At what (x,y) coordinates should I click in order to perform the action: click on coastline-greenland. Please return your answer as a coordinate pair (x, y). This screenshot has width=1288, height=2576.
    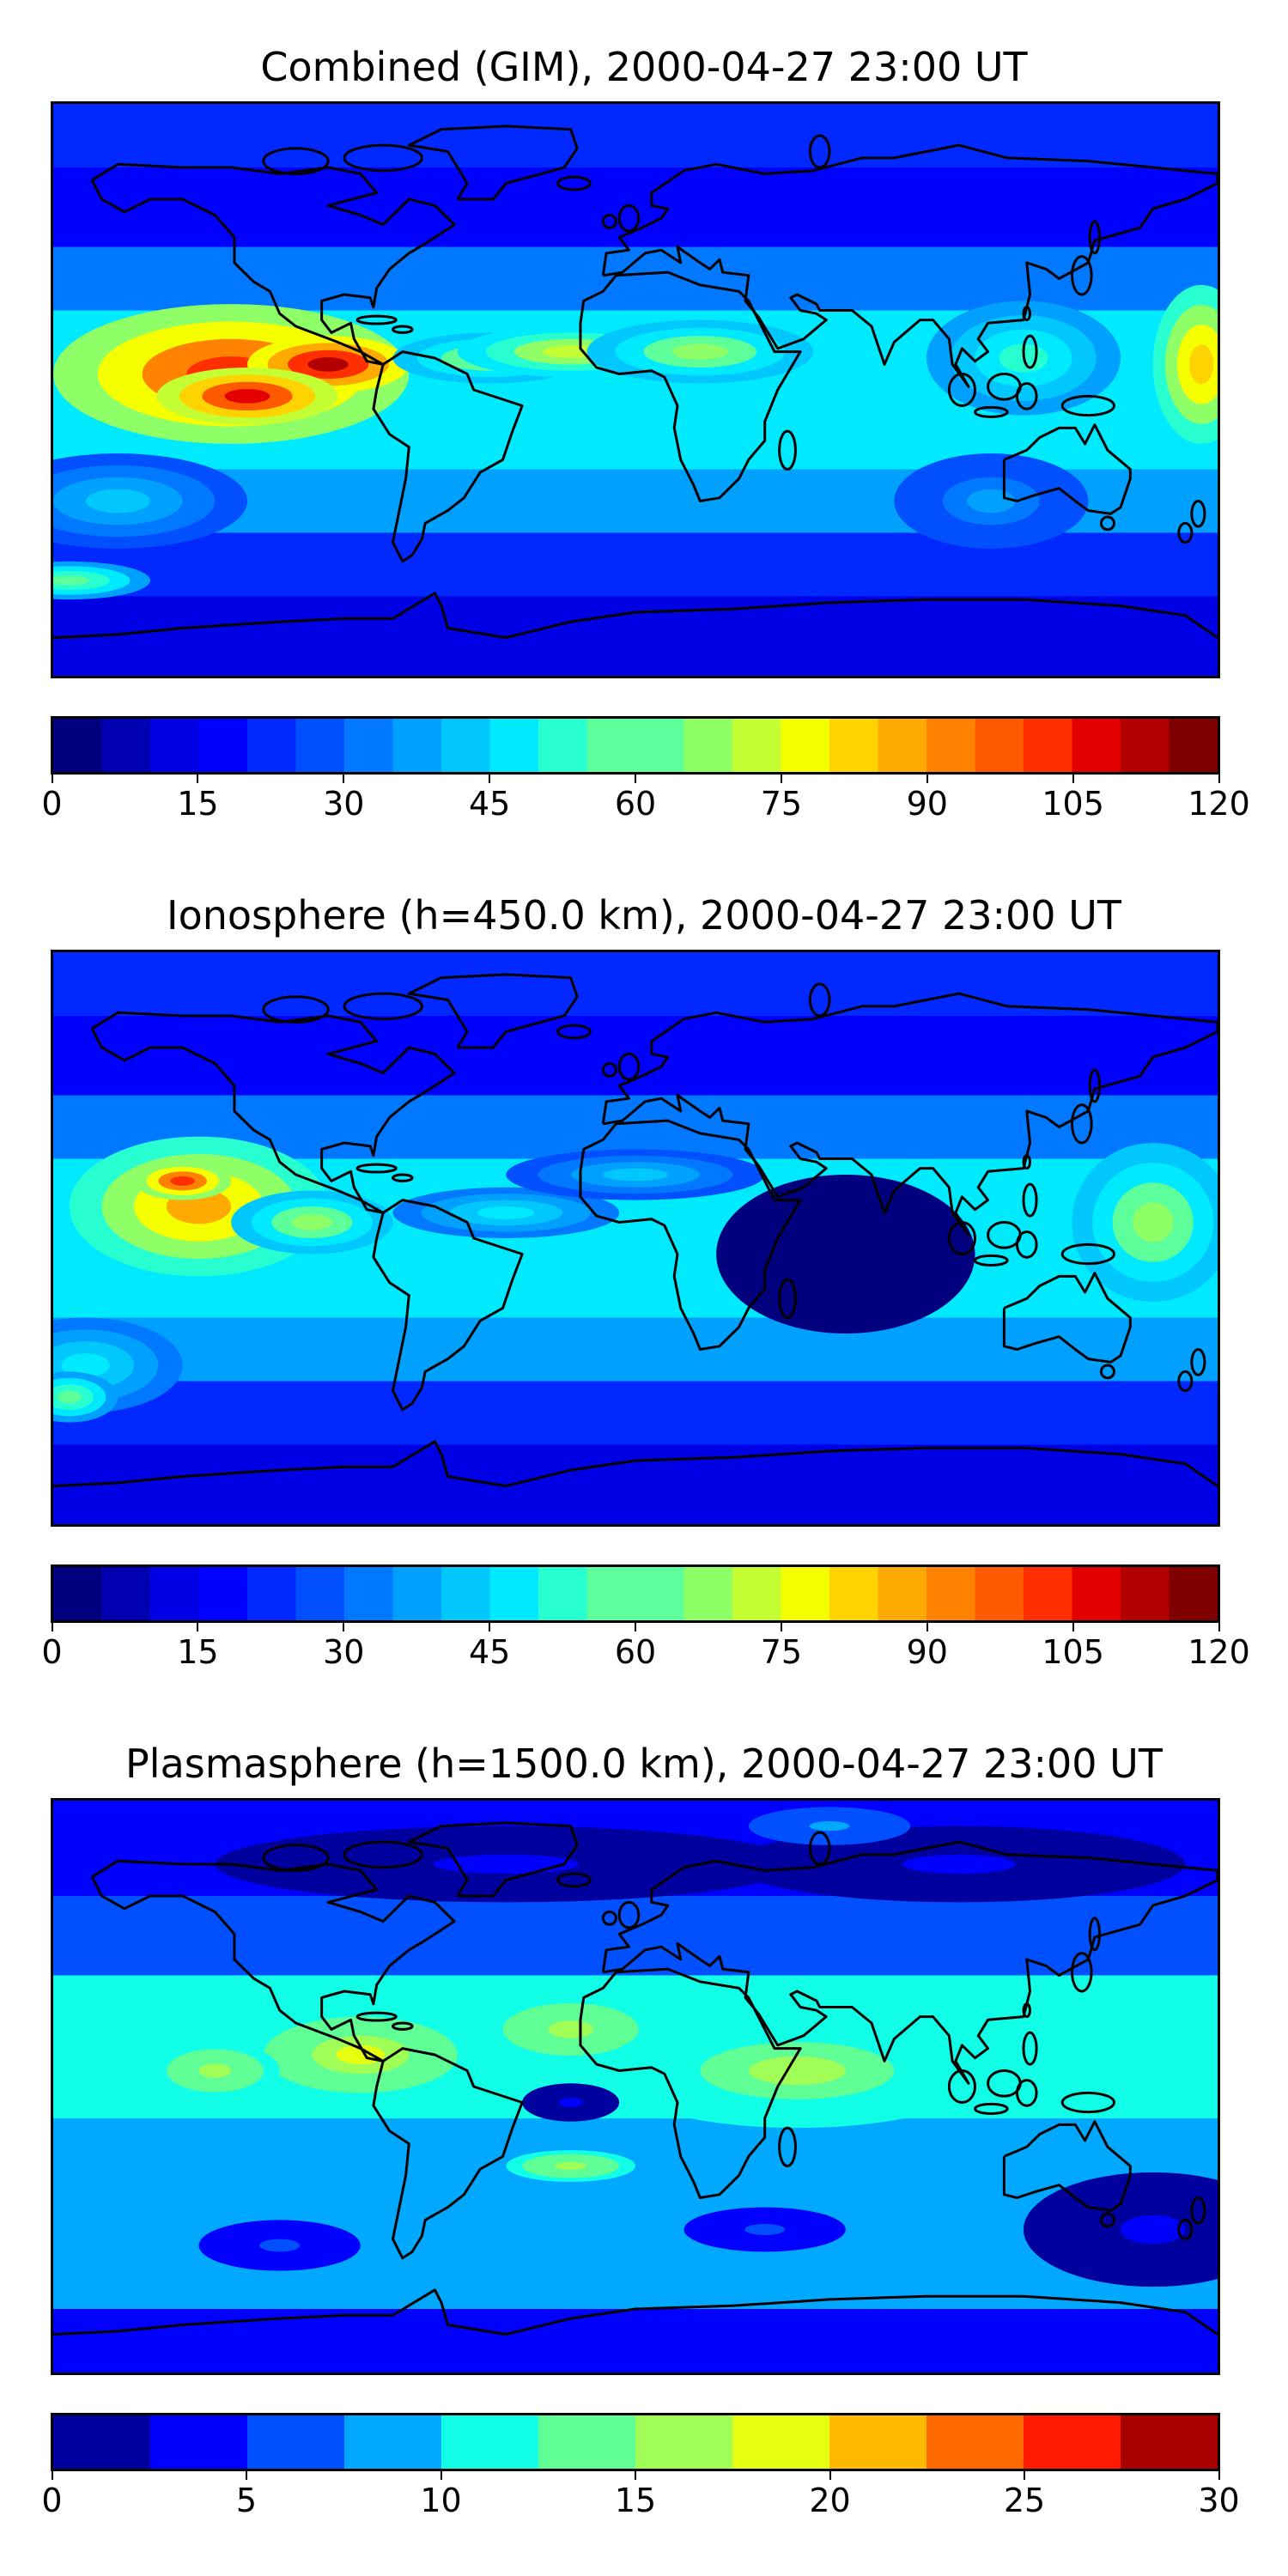
    Looking at the image, I should click on (493, 162).